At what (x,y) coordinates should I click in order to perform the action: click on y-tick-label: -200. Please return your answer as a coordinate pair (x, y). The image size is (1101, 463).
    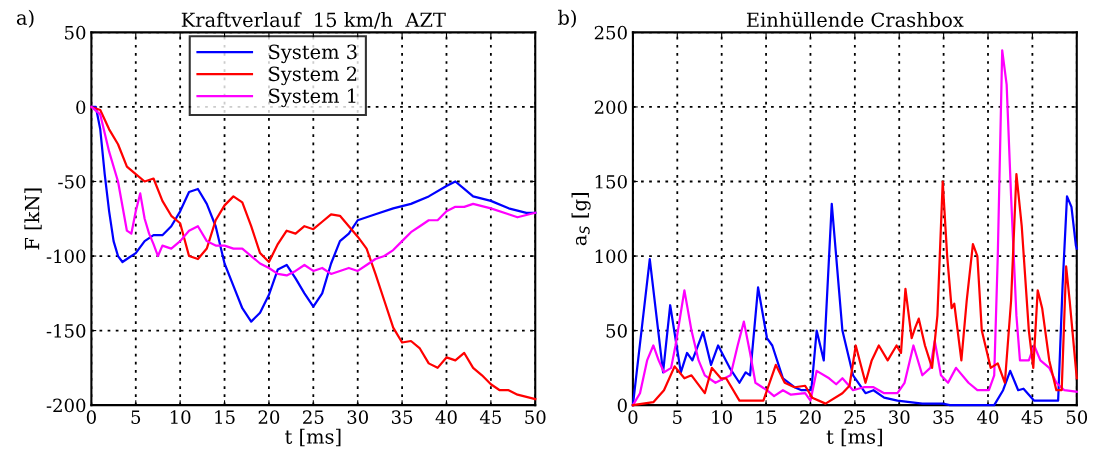
    Looking at the image, I should click on (66, 405).